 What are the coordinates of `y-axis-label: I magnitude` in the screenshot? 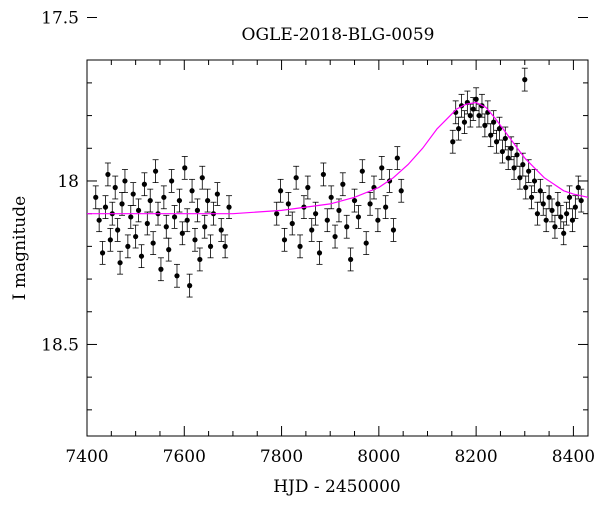 It's located at (20, 248).